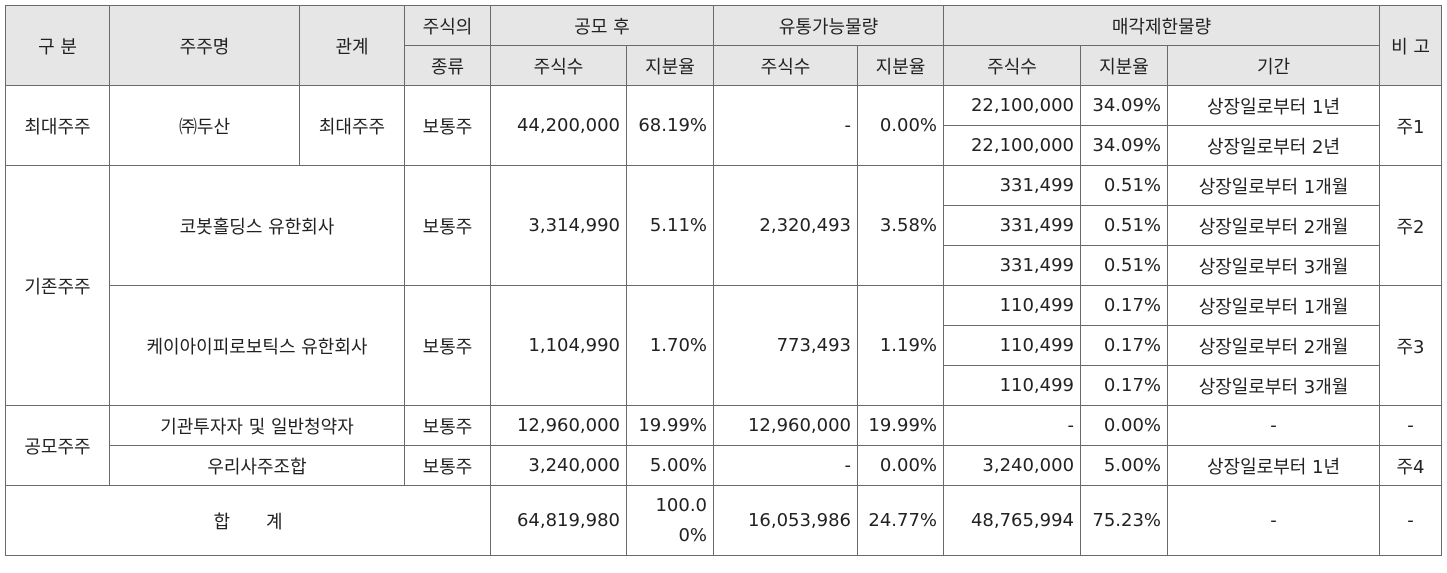 This screenshot has height=573, width=1447. Describe the element at coordinates (1012, 425) in the screenshot. I see `rest-shares: -` at that location.